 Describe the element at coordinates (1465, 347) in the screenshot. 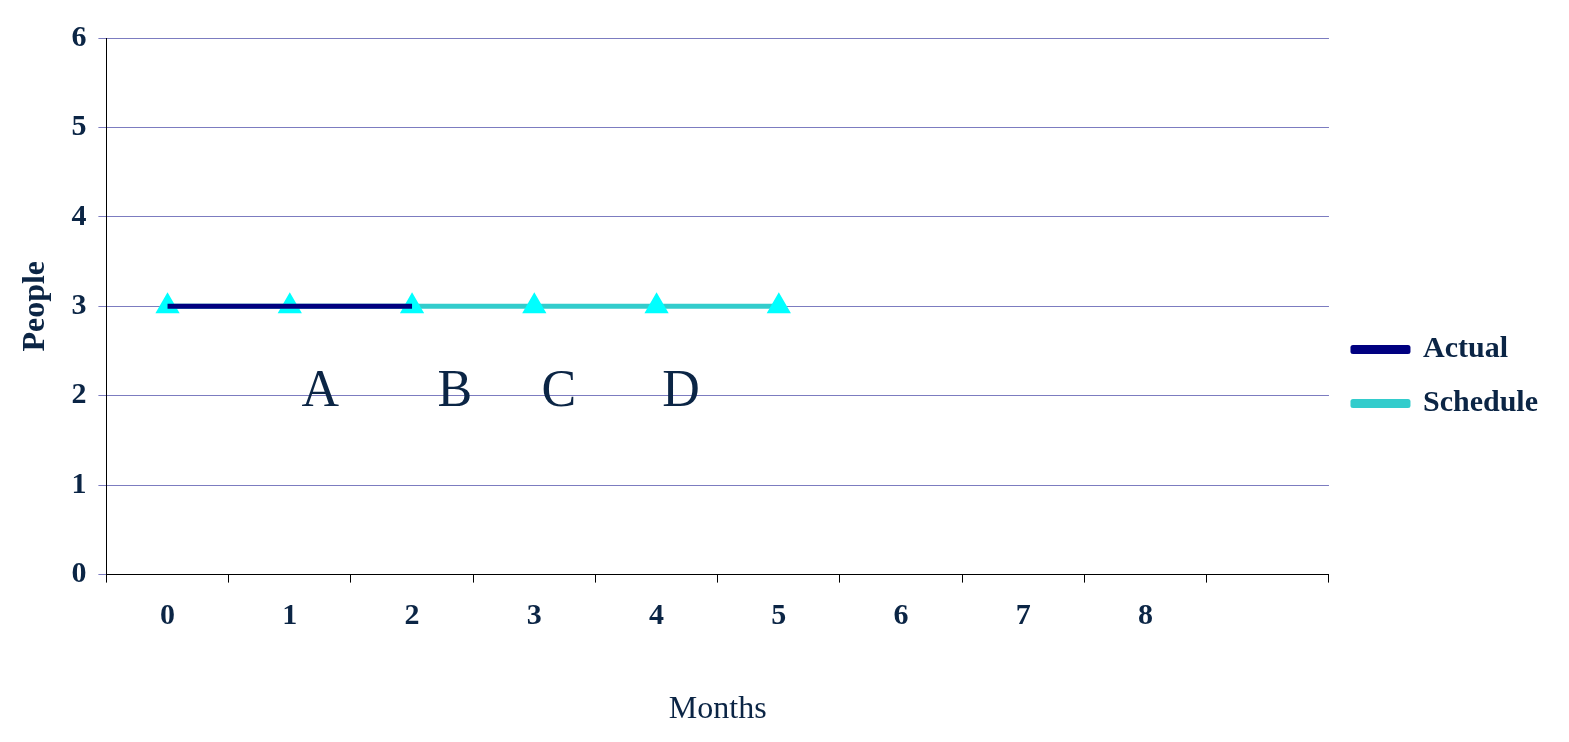

I see `legend-label: Actual` at that location.